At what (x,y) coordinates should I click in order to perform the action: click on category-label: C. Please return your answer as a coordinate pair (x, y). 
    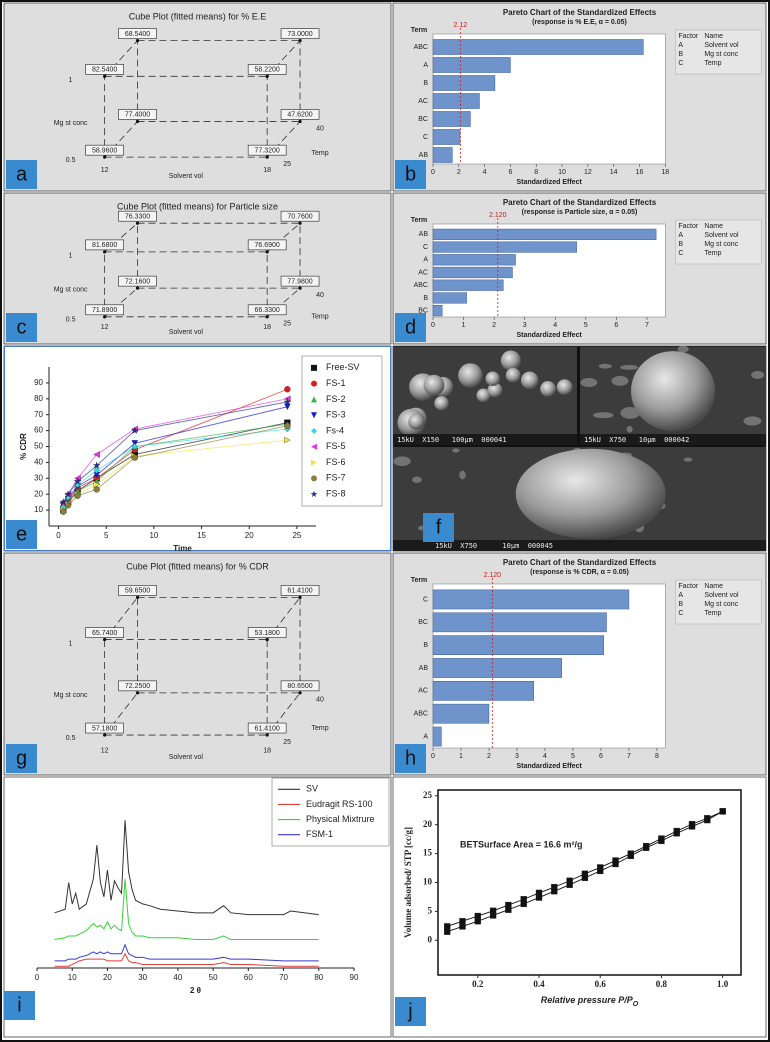
    Looking at the image, I should click on (425, 599).